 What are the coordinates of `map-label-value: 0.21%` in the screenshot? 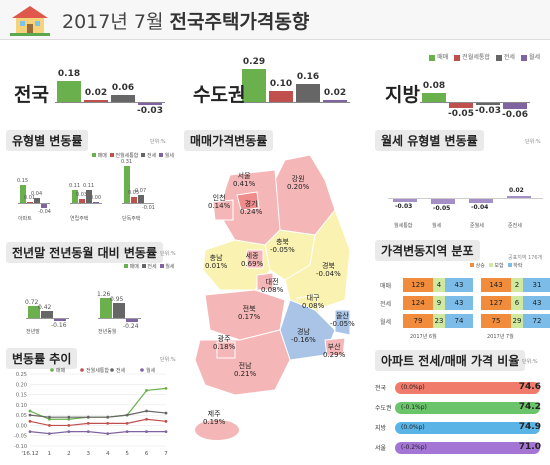 It's located at (245, 374).